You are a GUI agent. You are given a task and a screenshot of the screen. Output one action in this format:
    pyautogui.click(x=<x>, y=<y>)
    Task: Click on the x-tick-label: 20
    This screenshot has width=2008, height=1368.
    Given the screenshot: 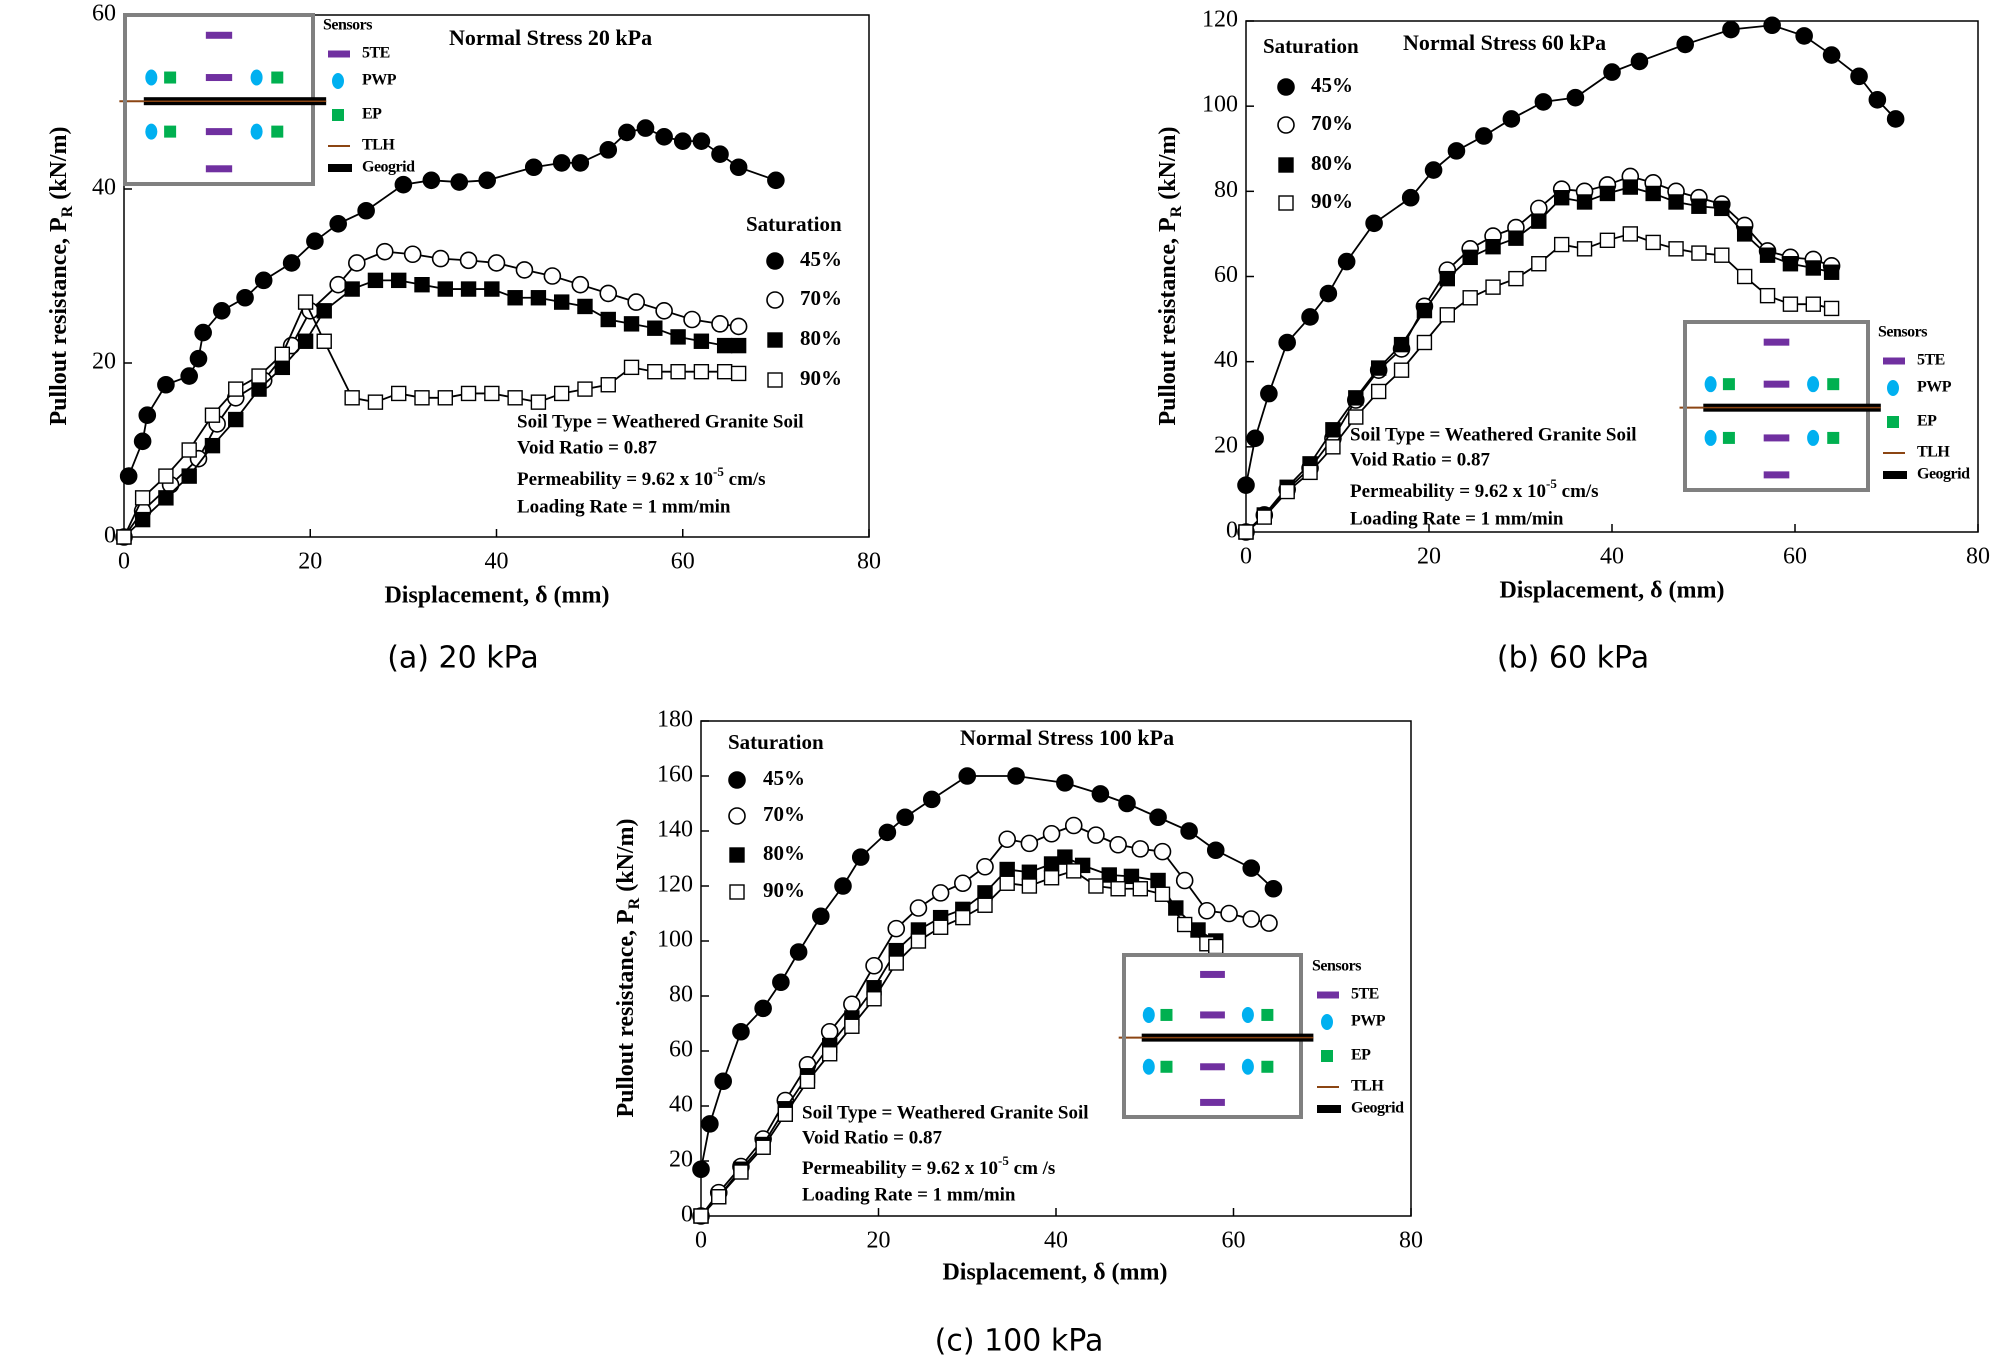 What is the action you would take?
    pyautogui.click(x=879, y=1241)
    